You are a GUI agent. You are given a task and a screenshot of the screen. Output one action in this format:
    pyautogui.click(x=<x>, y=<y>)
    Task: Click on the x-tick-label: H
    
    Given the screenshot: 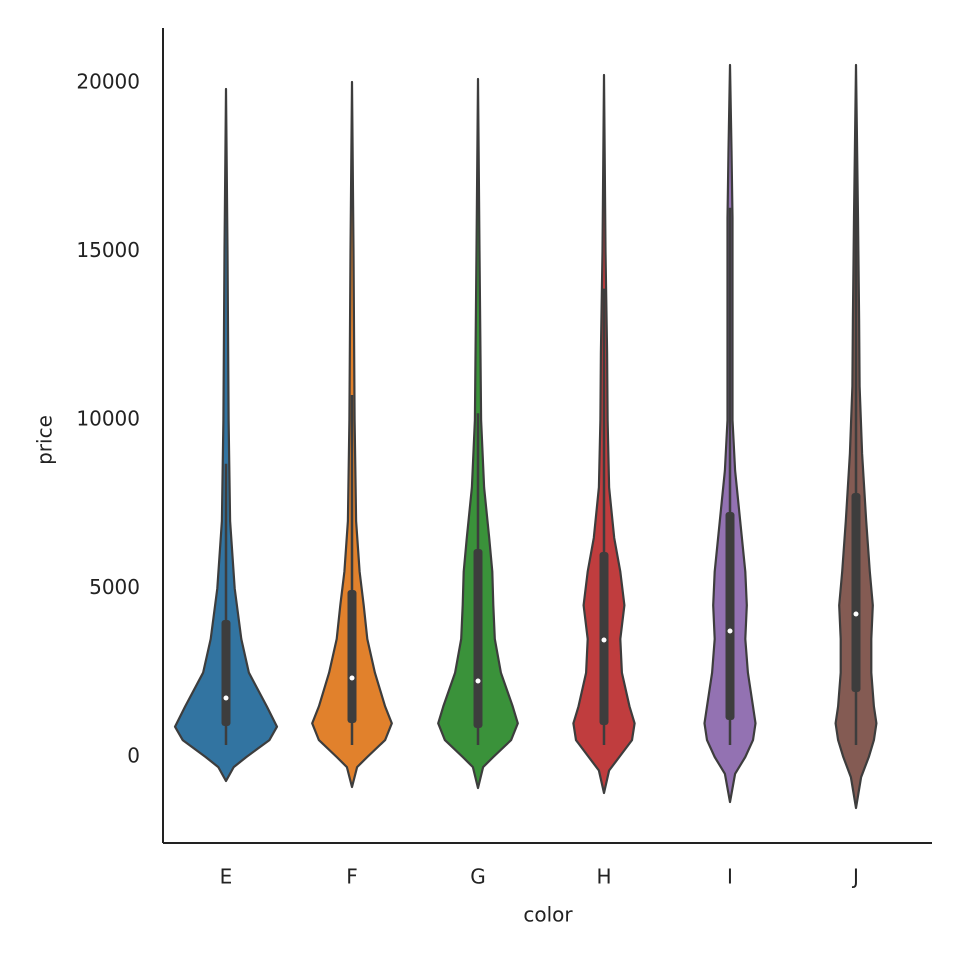 What is the action you would take?
    pyautogui.click(x=603, y=877)
    